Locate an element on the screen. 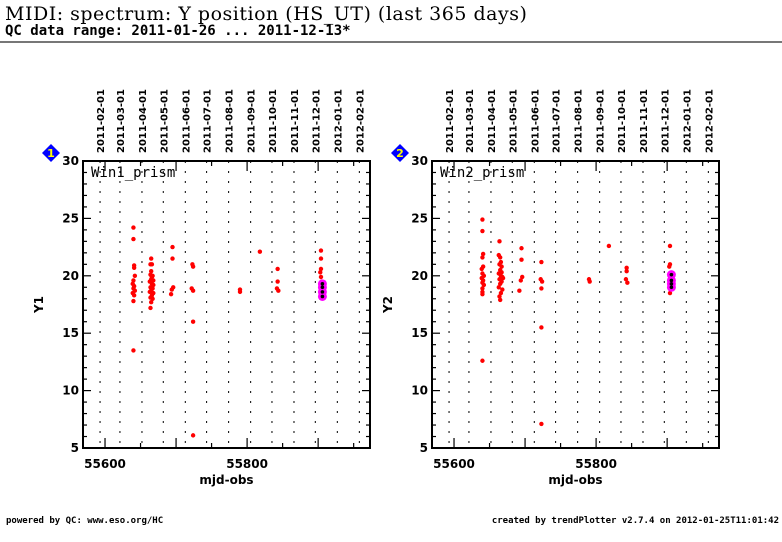  y-axis-label: Y1 is located at coordinates (39, 305).